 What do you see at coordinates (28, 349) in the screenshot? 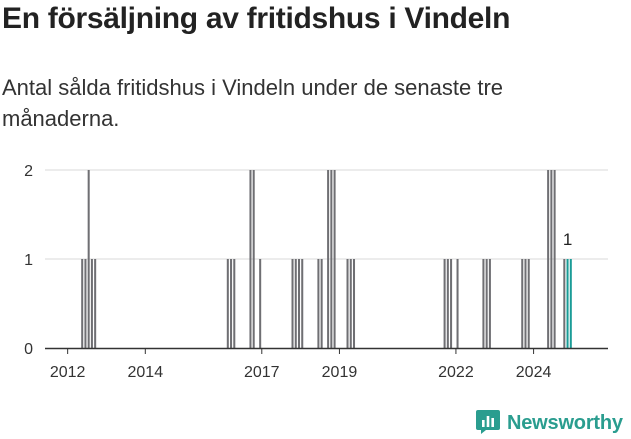
I see `y-tick-label: 0` at bounding box center [28, 349].